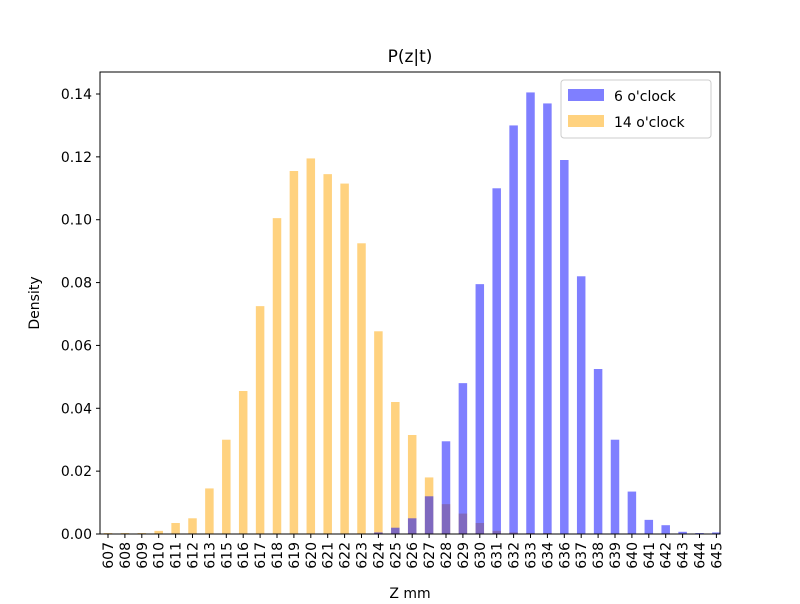  I want to click on x-tick-label: 620, so click(312, 555).